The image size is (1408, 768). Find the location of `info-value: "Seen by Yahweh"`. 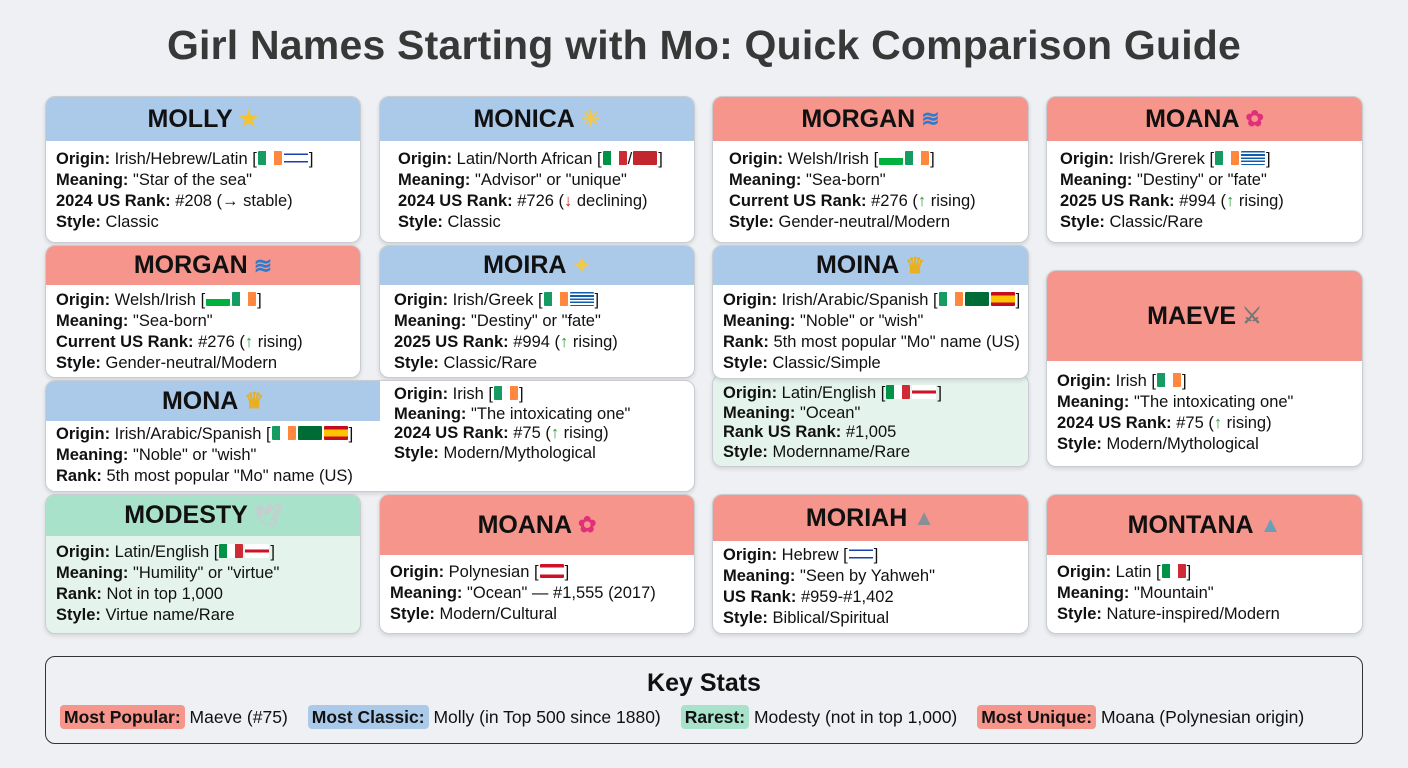

info-value: "Seen by Yahweh" is located at coordinates (867, 576).